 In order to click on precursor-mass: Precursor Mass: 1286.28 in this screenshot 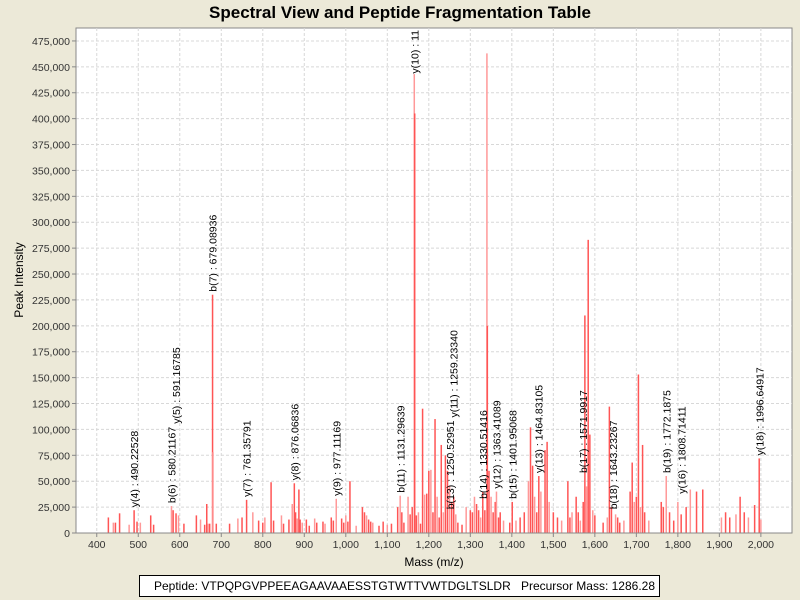, I will do `click(587, 586)`.